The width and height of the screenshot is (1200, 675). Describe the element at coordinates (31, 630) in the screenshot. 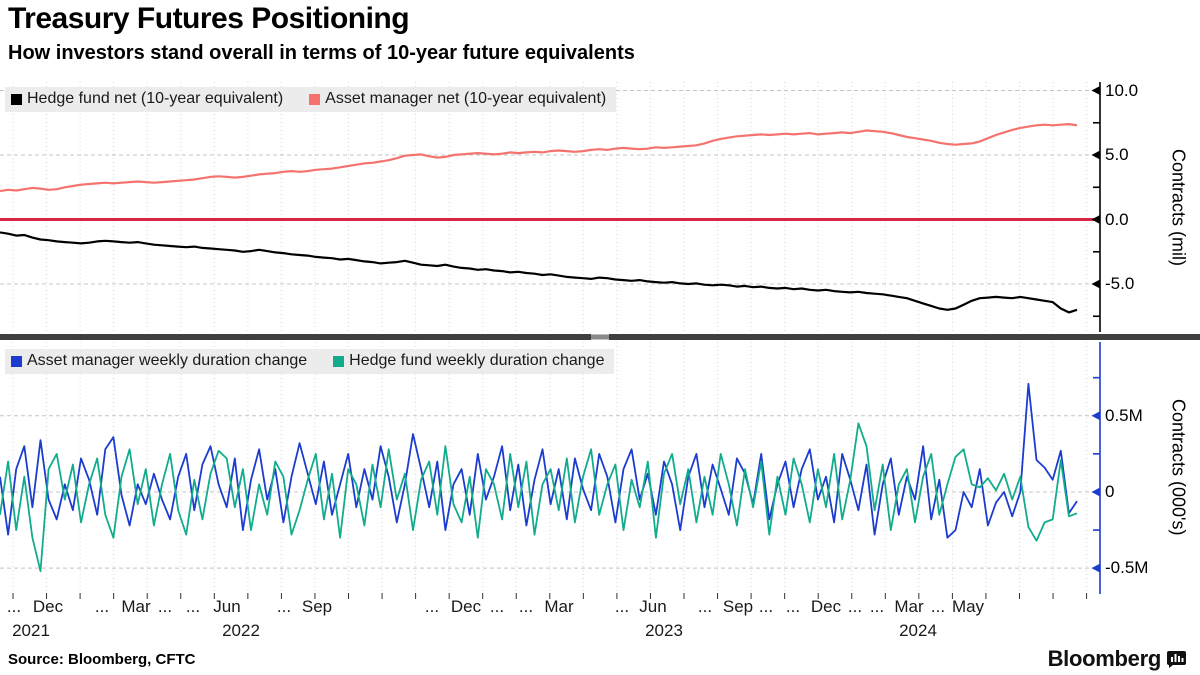

I see `x-axis-year-label: 2021` at that location.